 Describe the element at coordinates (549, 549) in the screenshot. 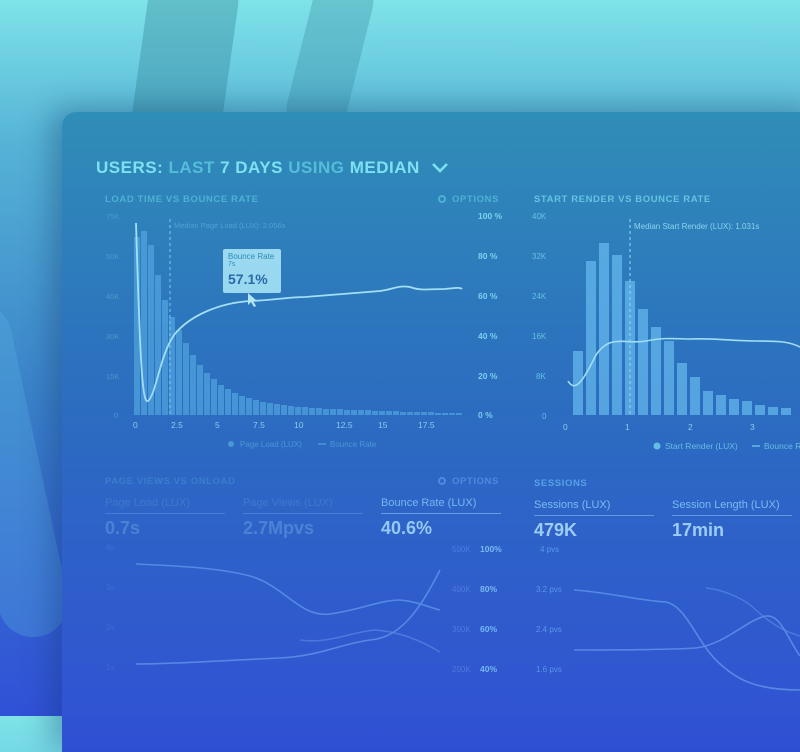

I see `tick-label: 4 pvs` at that location.